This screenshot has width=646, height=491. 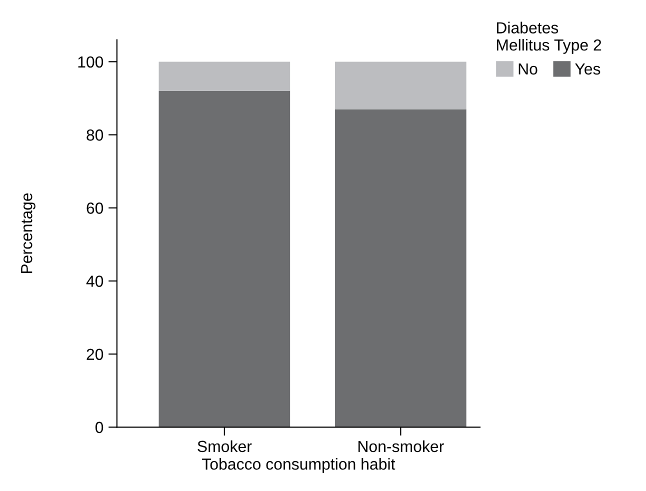 What do you see at coordinates (91, 62) in the screenshot?
I see `y-tick-label: 100` at bounding box center [91, 62].